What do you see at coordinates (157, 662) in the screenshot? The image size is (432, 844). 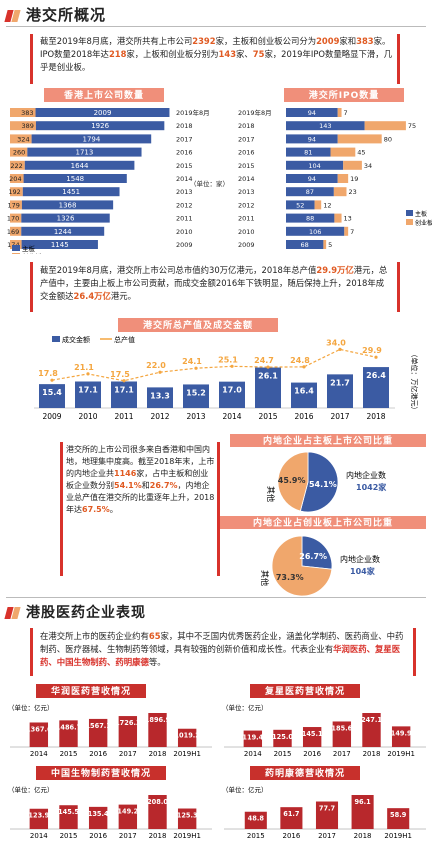 I see `paragraph-text: 等。` at bounding box center [157, 662].